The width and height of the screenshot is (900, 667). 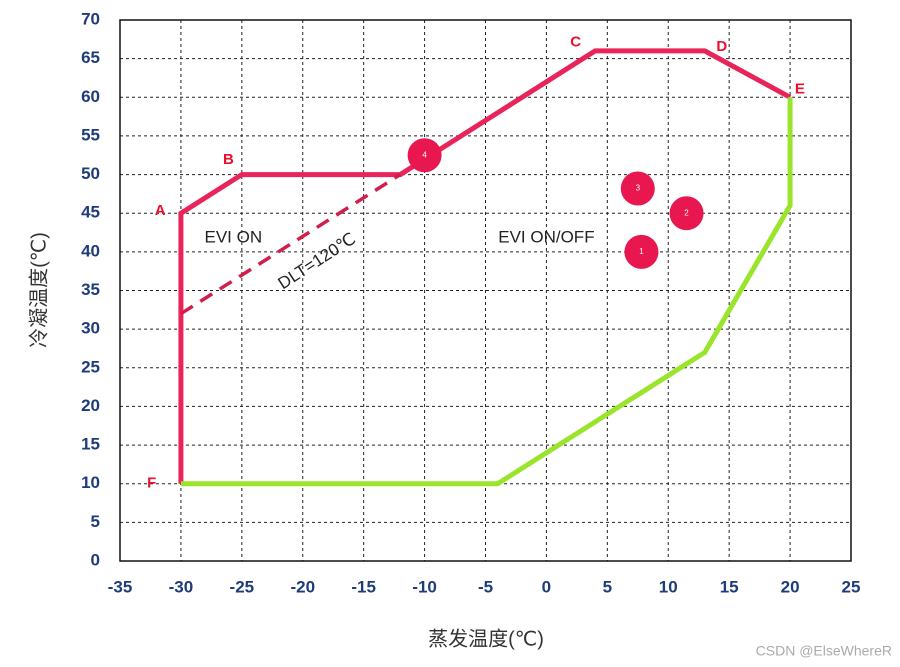 I want to click on x-tick-label: 25, so click(x=851, y=586).